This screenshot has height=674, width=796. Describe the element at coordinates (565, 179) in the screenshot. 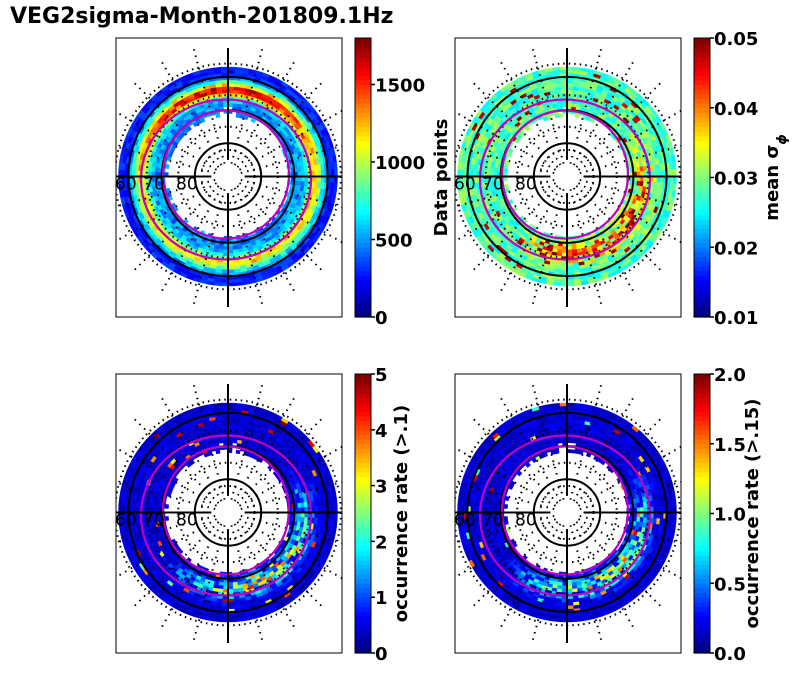

I see `auroral-oval-outer` at that location.